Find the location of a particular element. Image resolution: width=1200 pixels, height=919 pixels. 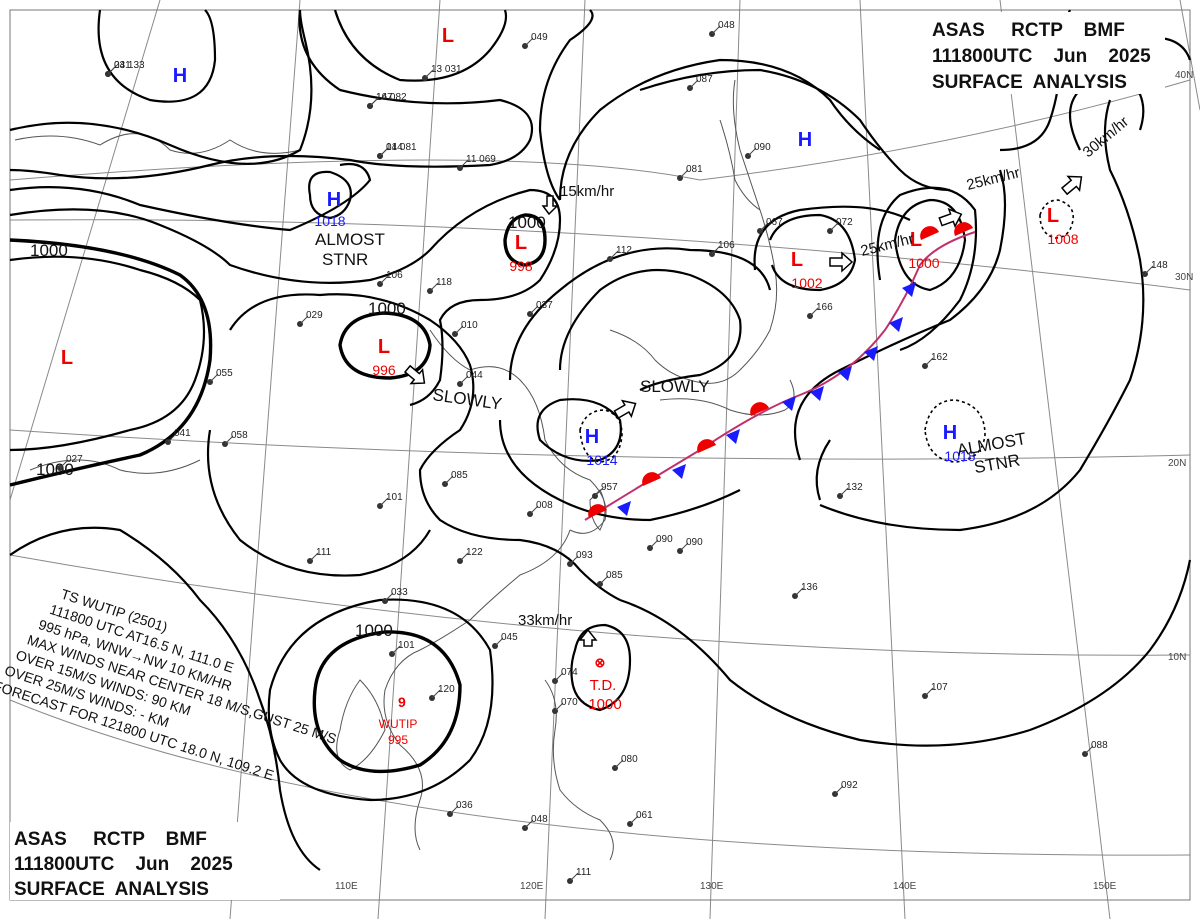

header-line: ASAS RCTP BMF is located at coordinates (1028, 30).